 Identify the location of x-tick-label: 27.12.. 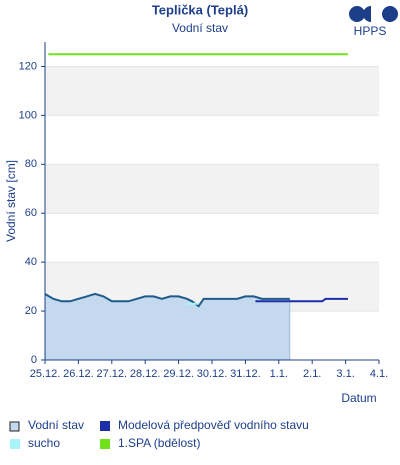
(112, 374).